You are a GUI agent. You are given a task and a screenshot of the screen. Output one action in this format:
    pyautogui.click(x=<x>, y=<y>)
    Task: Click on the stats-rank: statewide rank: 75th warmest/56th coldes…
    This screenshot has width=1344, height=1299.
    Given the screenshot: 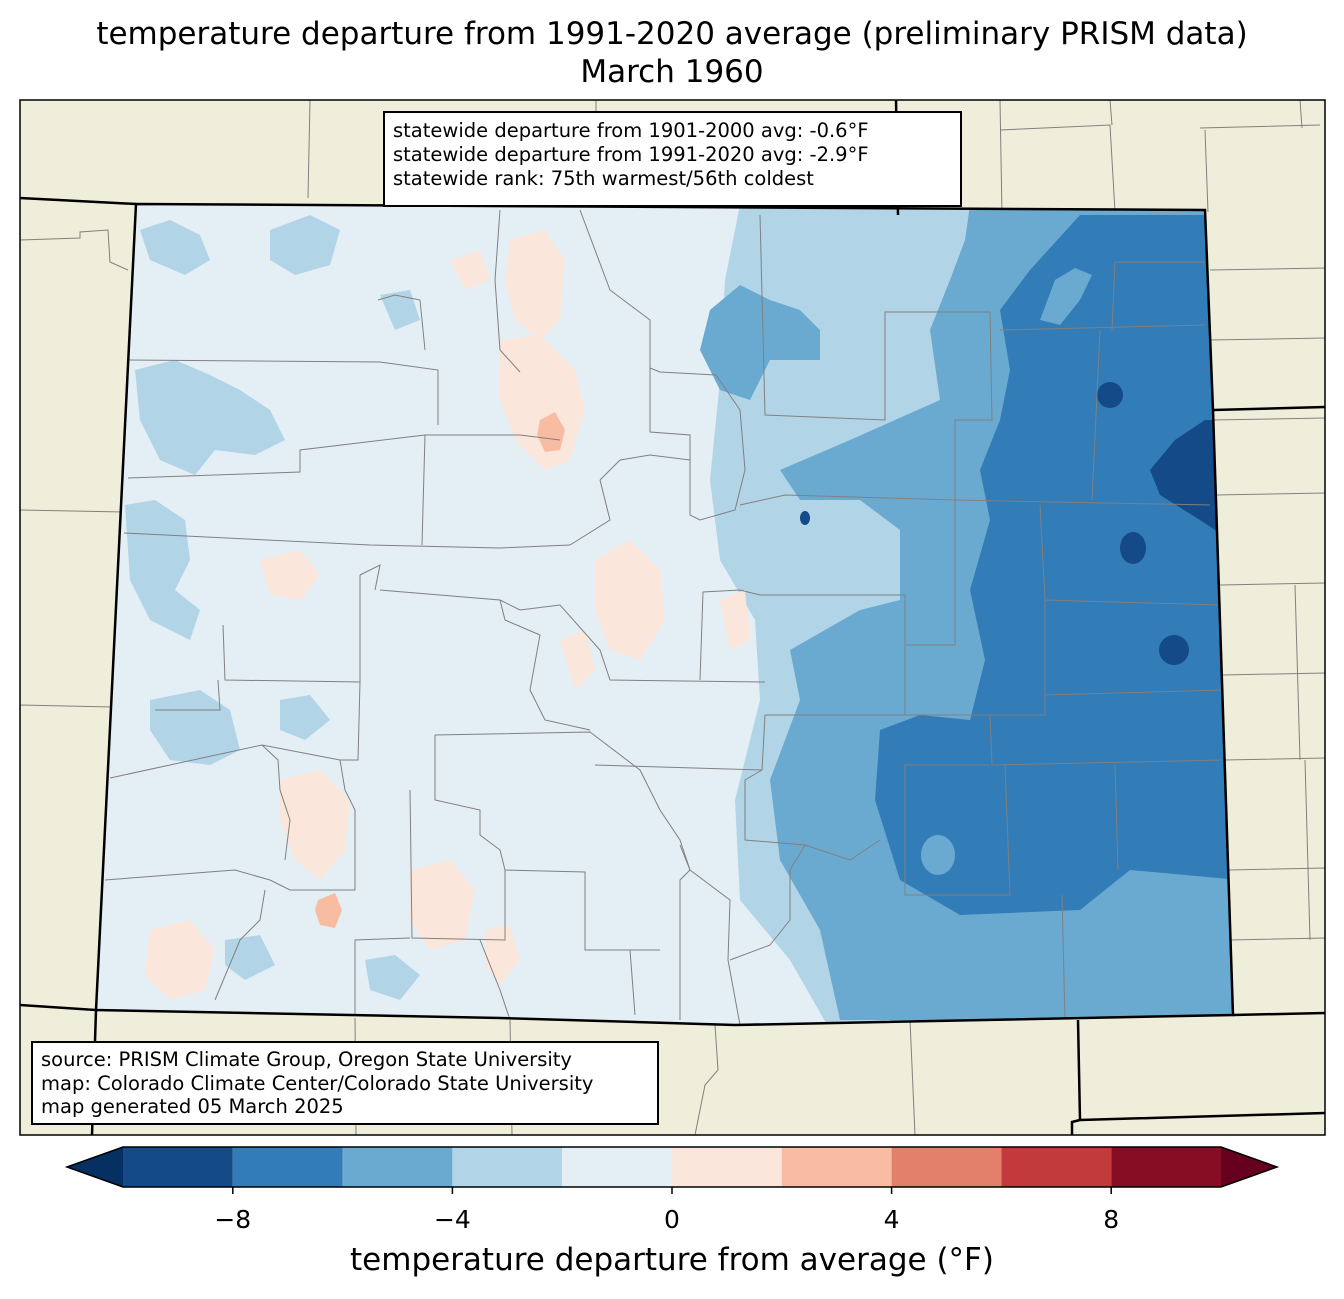 What is the action you would take?
    pyautogui.click(x=603, y=178)
    